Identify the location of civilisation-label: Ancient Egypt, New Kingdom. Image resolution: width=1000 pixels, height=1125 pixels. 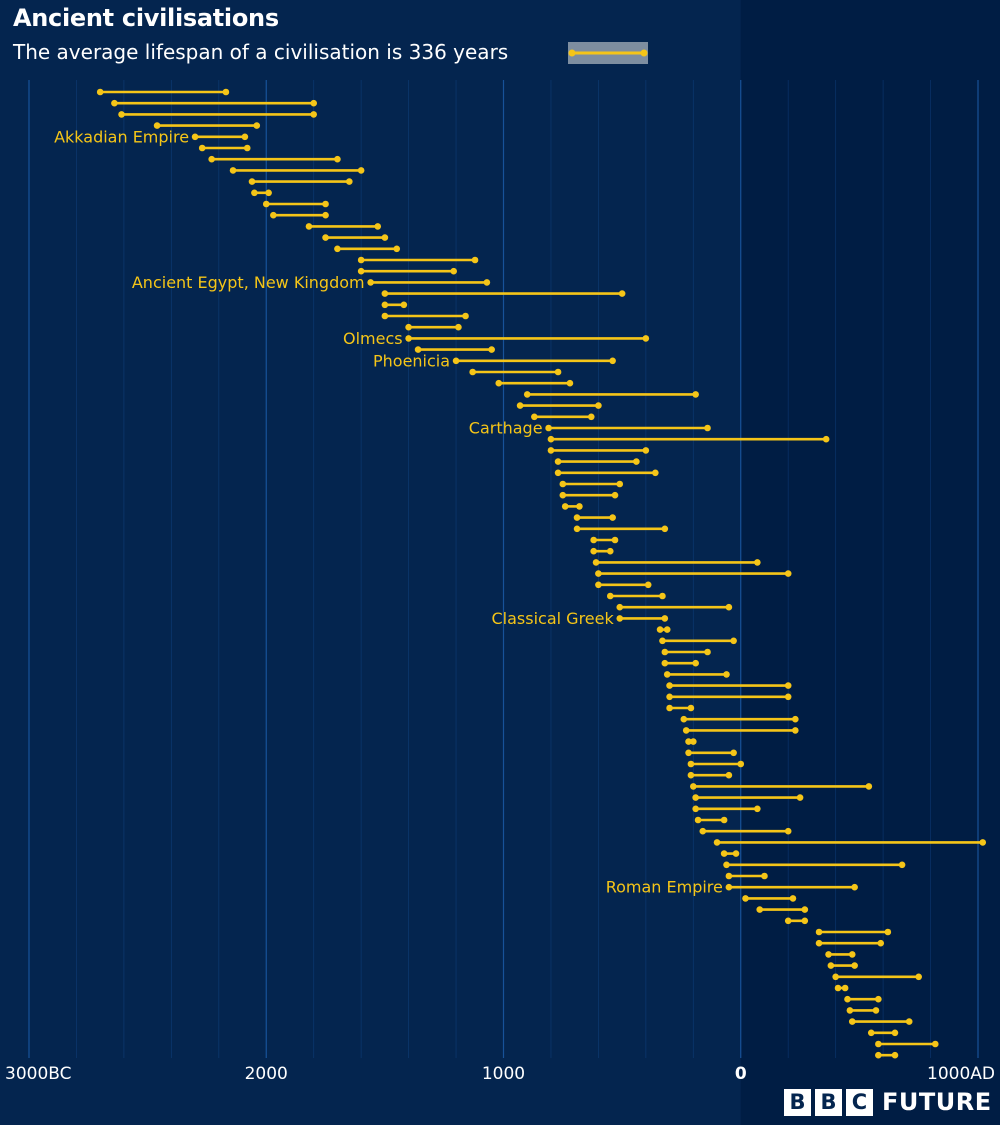
(248, 282).